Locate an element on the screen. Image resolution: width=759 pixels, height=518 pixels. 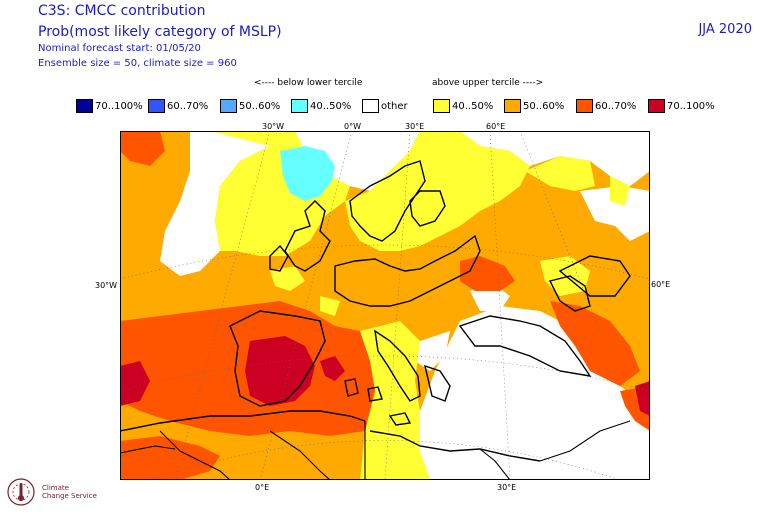
lon-label-top: 0°W is located at coordinates (352, 126).